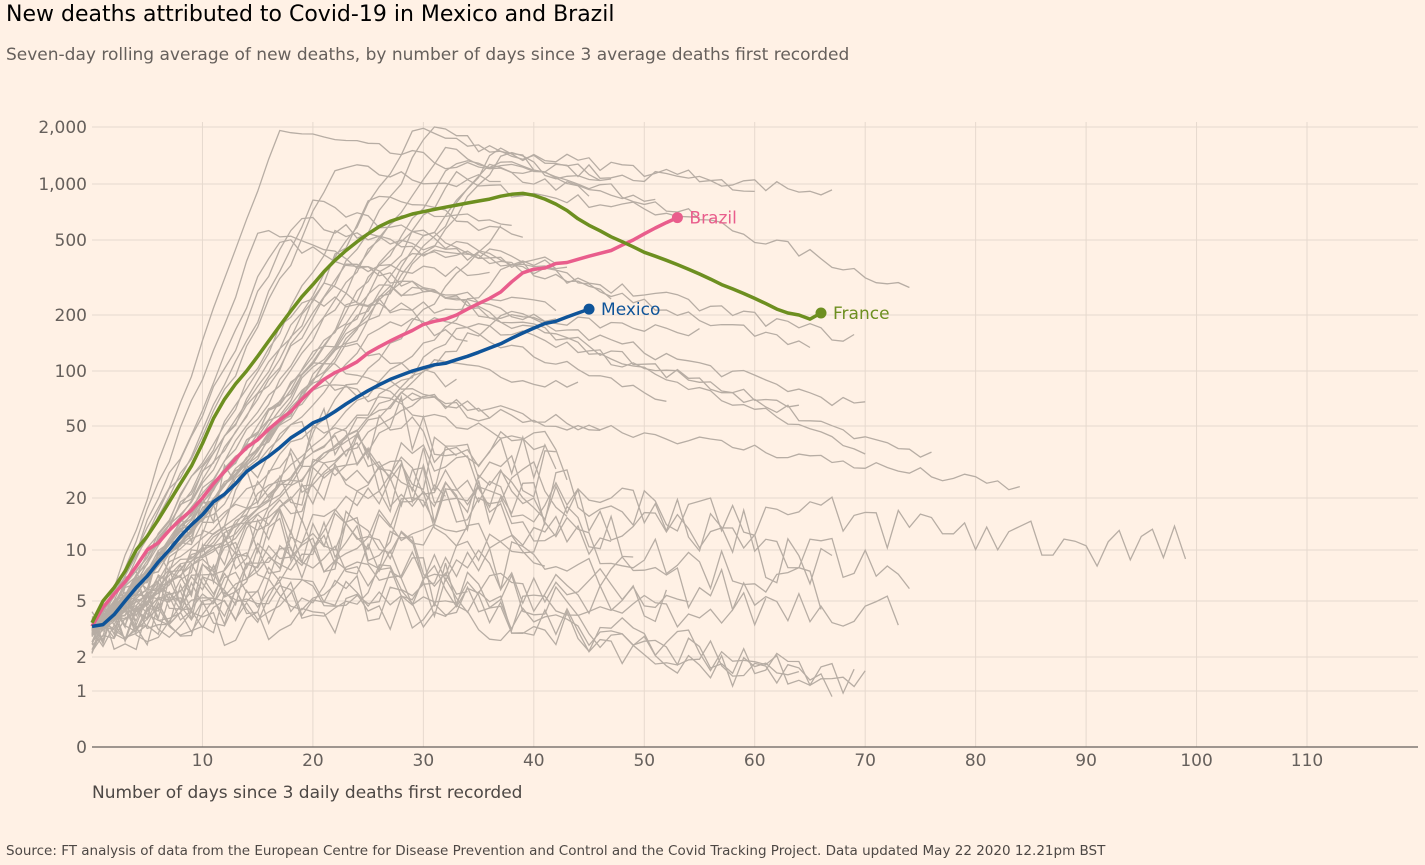 Image resolution: width=1425 pixels, height=865 pixels. What do you see at coordinates (865, 761) in the screenshot?
I see `x-tick-label: 70` at bounding box center [865, 761].